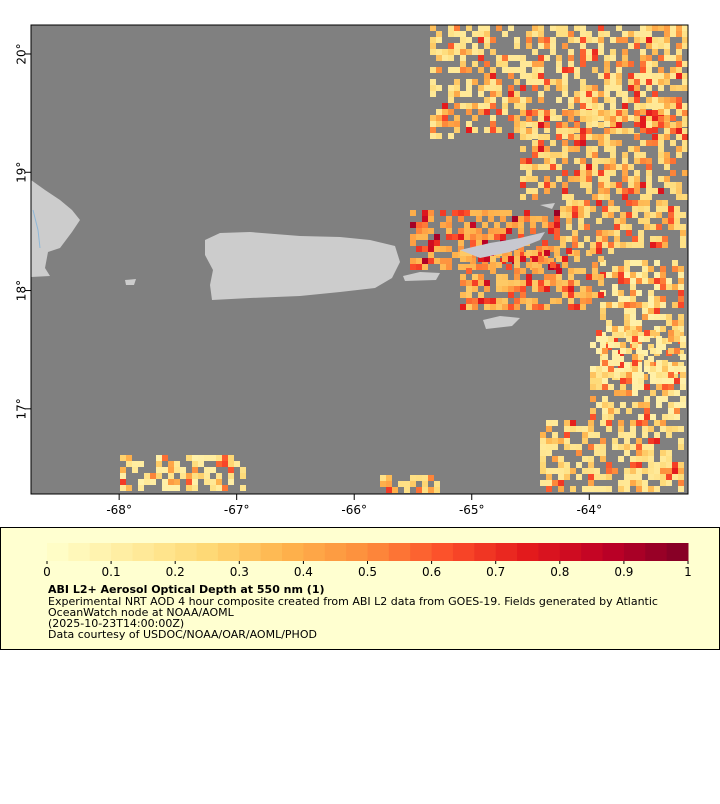 This screenshot has width=720, height=804. Describe the element at coordinates (55, 228) in the screenshot. I see `hispaniola` at that location.